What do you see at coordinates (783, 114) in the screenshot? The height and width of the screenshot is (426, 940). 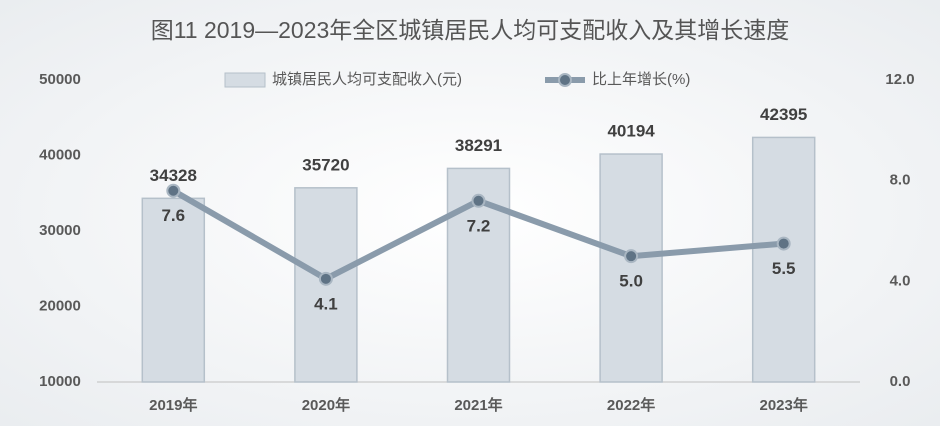 I see `bar-value-label: 42395` at bounding box center [783, 114].